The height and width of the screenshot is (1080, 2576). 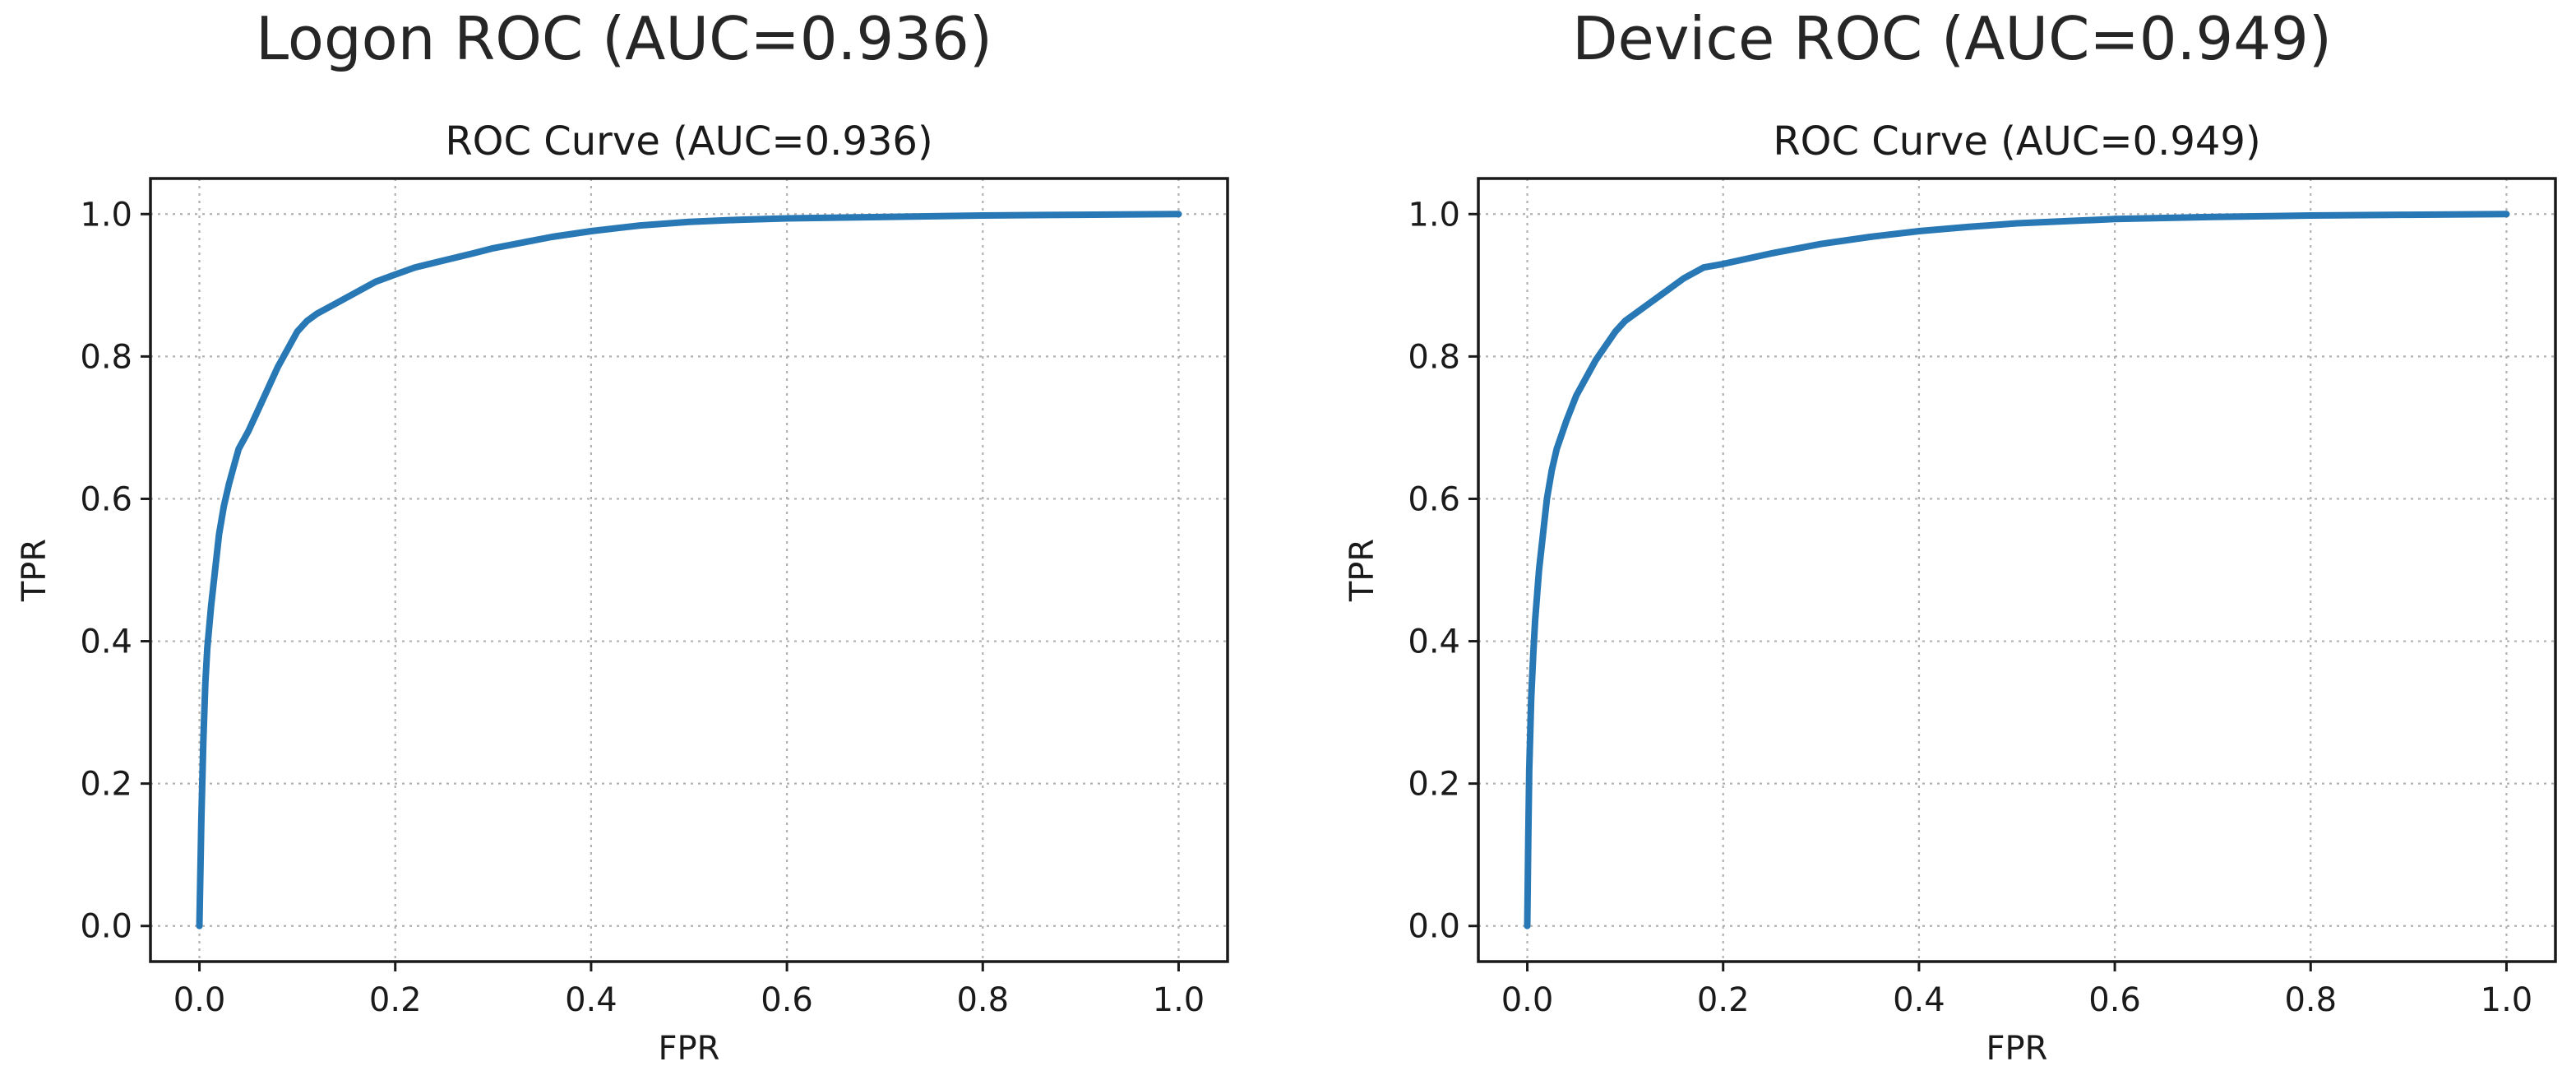 I want to click on logon-x-tick-label: 0.8, so click(x=982, y=1000).